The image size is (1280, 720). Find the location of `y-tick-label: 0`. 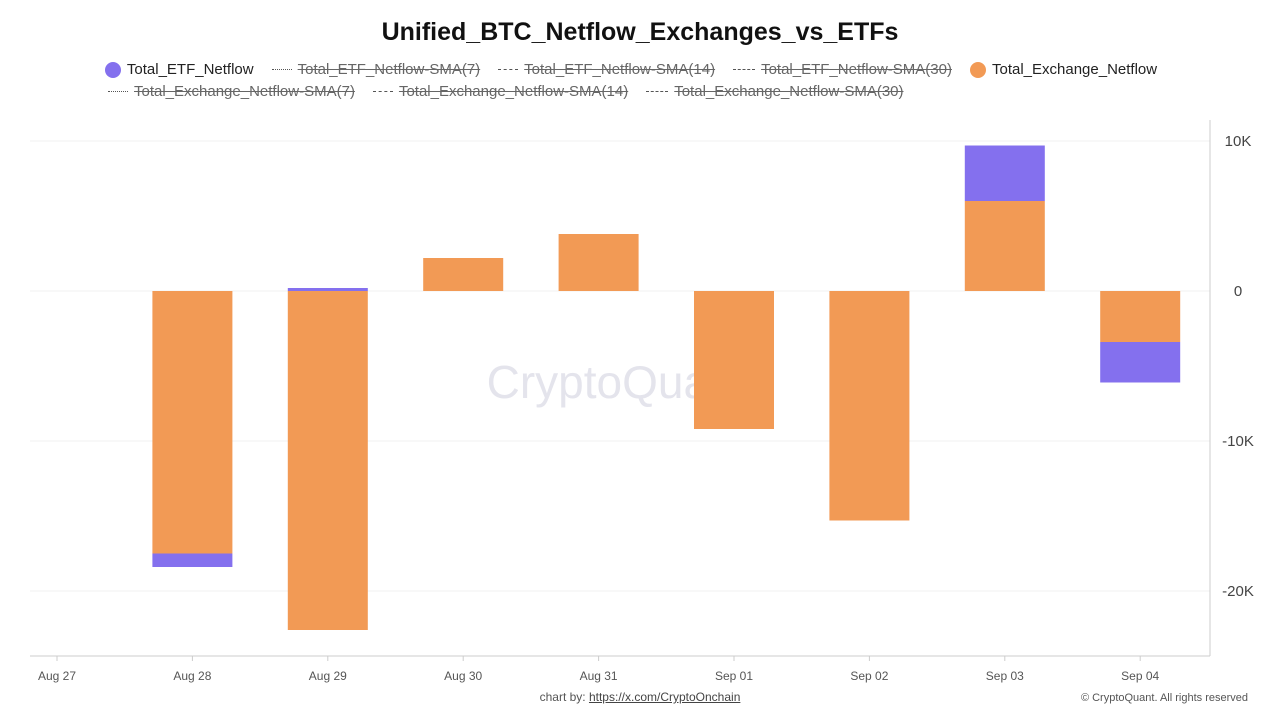

y-tick-label: 0 is located at coordinates (1238, 291).